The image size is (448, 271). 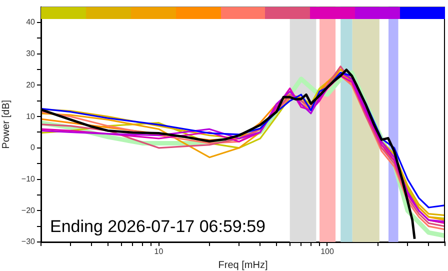 I want to click on annotation: Ending 2026-07-17 06:59:59, so click(x=158, y=226).